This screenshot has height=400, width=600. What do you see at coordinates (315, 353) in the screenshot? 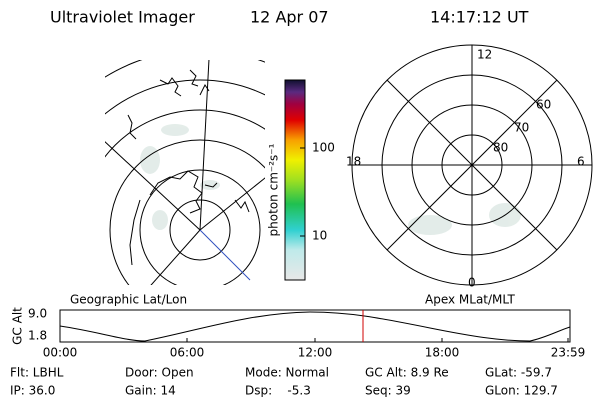
I see `time-label: 12:00` at bounding box center [315, 353].